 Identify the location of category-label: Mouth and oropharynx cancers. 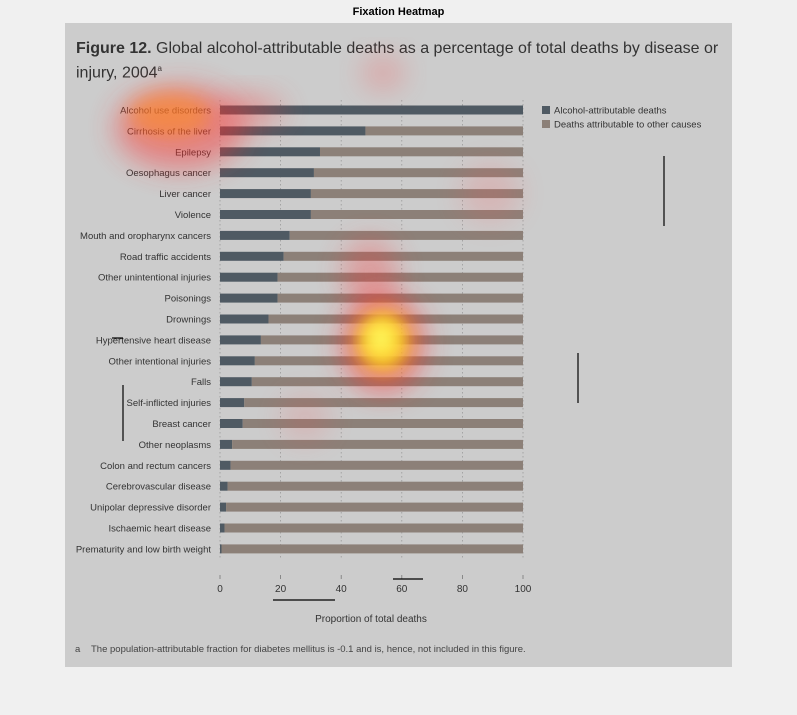
(145, 236).